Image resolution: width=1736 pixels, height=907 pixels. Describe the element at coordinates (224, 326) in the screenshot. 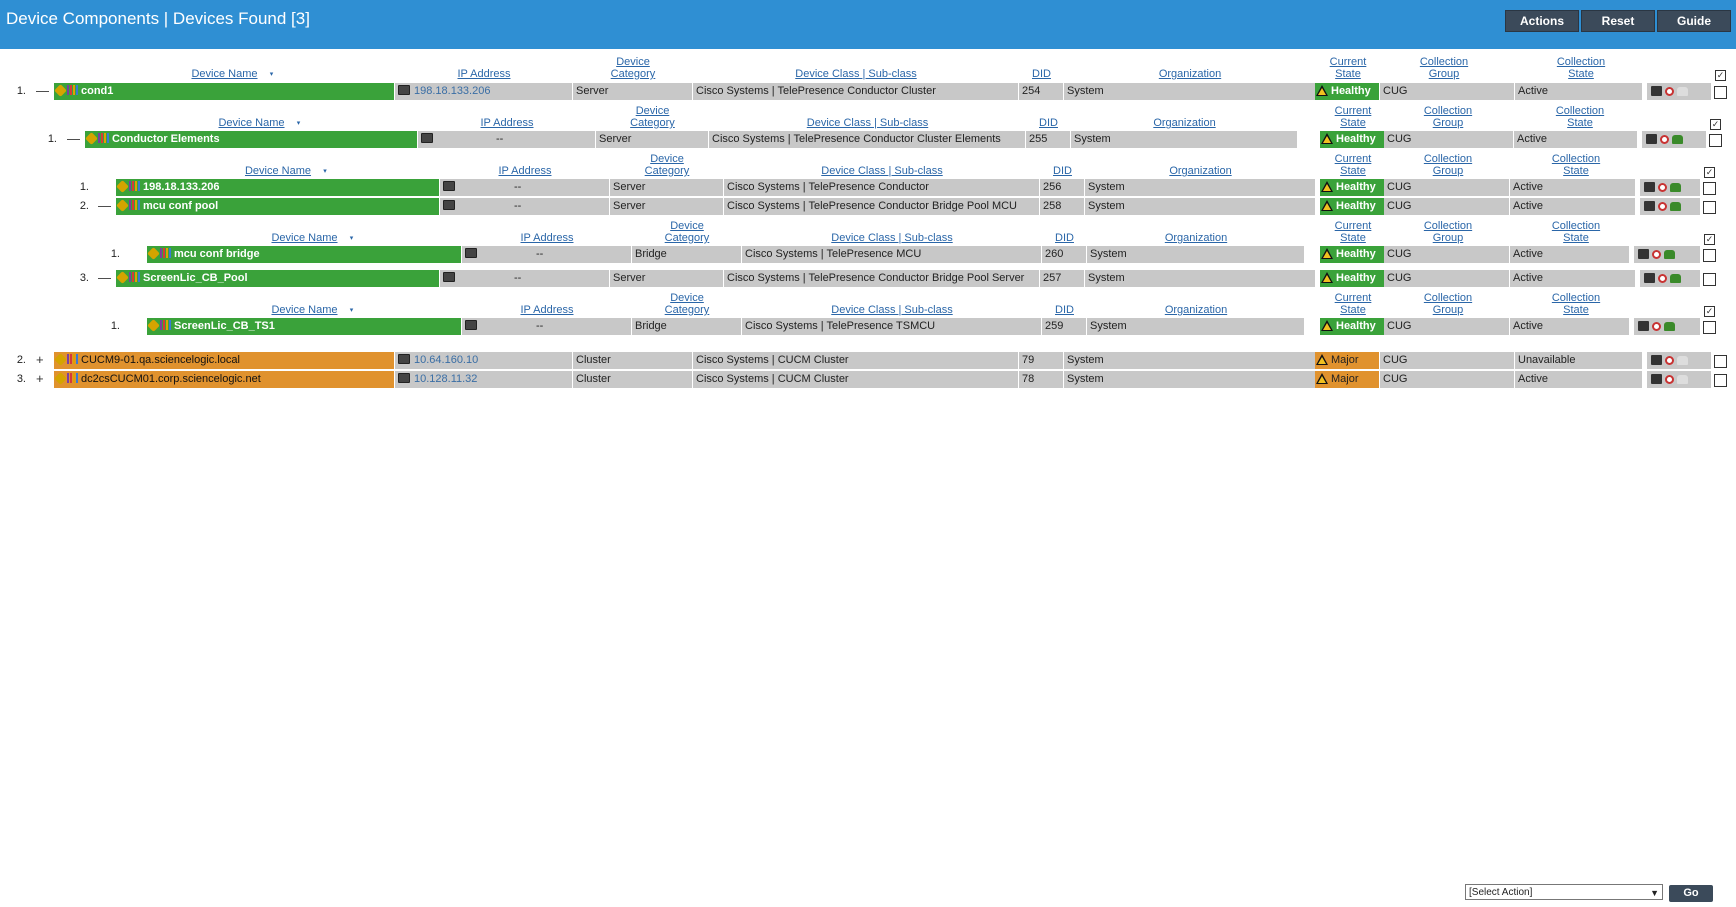

I see `device-name-link: ScreenLic_CB_TS1` at that location.